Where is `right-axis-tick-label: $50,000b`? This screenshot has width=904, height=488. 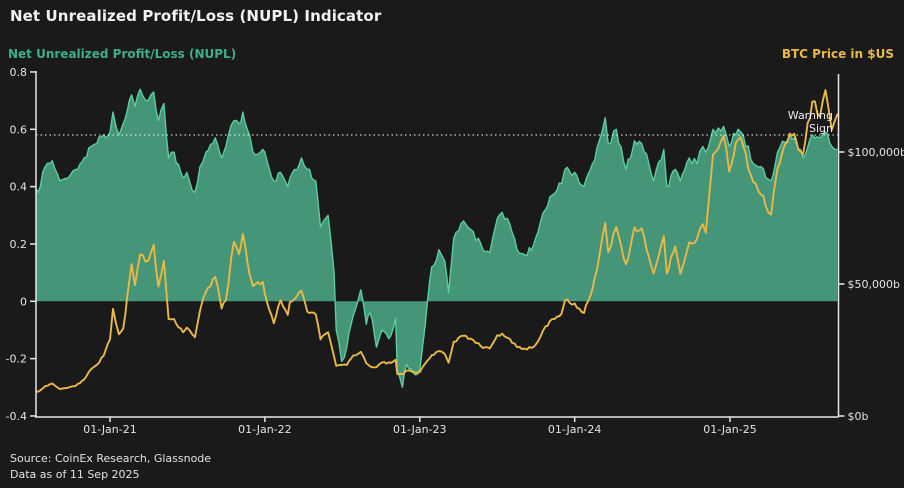
right-axis-tick-label: $50,000b is located at coordinates (874, 284).